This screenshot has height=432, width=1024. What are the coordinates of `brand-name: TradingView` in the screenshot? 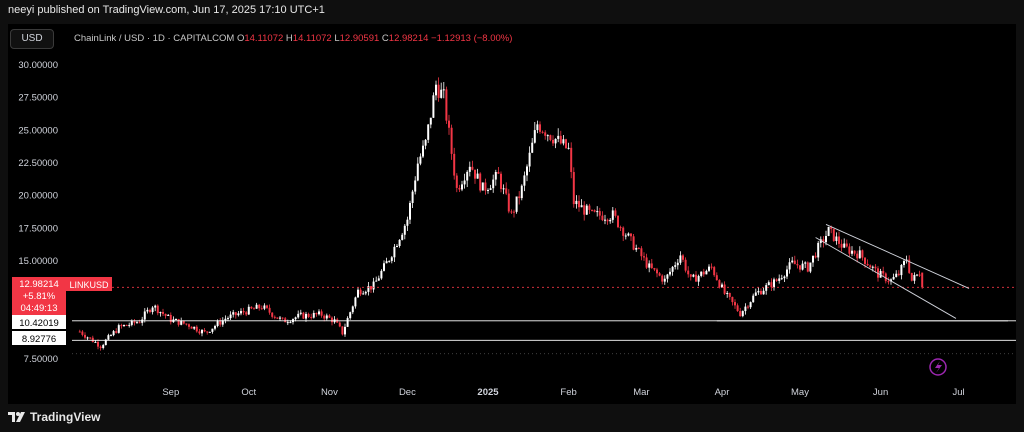 It's located at (65, 417).